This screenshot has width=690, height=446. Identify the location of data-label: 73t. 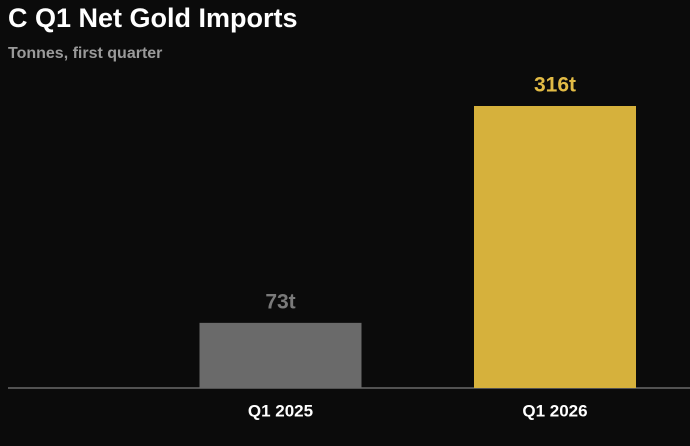
(280, 301).